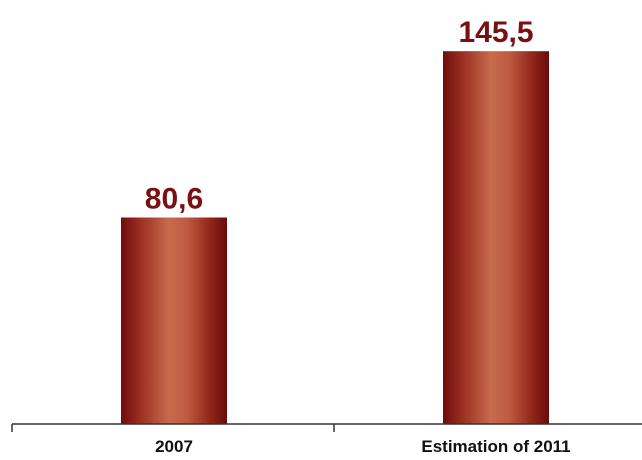 The width and height of the screenshot is (642, 460). I want to click on bar-value-label: 145,5, so click(495, 32).